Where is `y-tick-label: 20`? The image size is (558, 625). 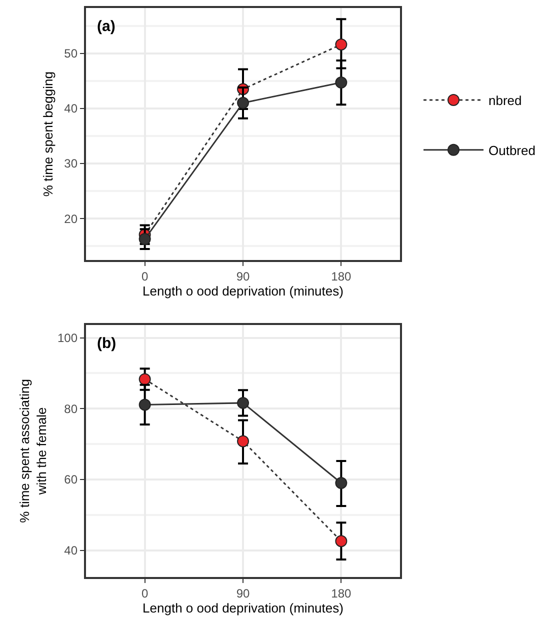 y-tick-label: 20 is located at coordinates (71, 219).